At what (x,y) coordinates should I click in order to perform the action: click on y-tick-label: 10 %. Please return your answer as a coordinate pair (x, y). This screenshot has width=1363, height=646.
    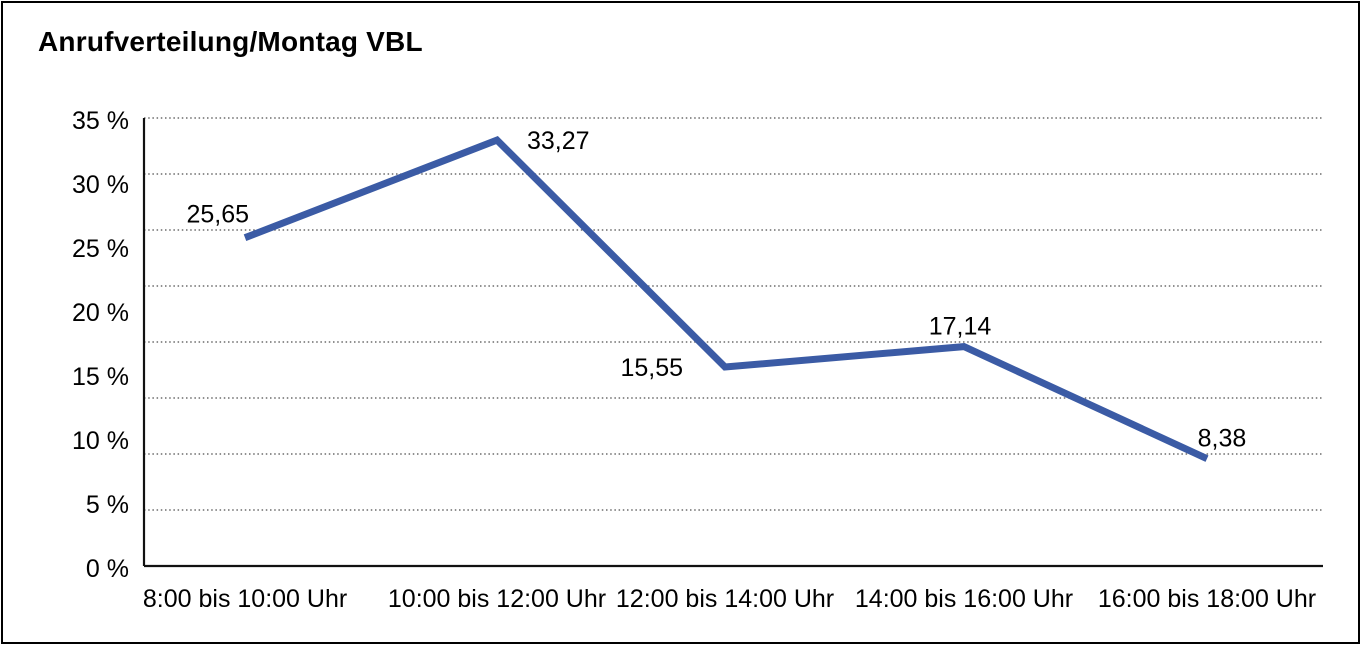
    Looking at the image, I should click on (100, 441).